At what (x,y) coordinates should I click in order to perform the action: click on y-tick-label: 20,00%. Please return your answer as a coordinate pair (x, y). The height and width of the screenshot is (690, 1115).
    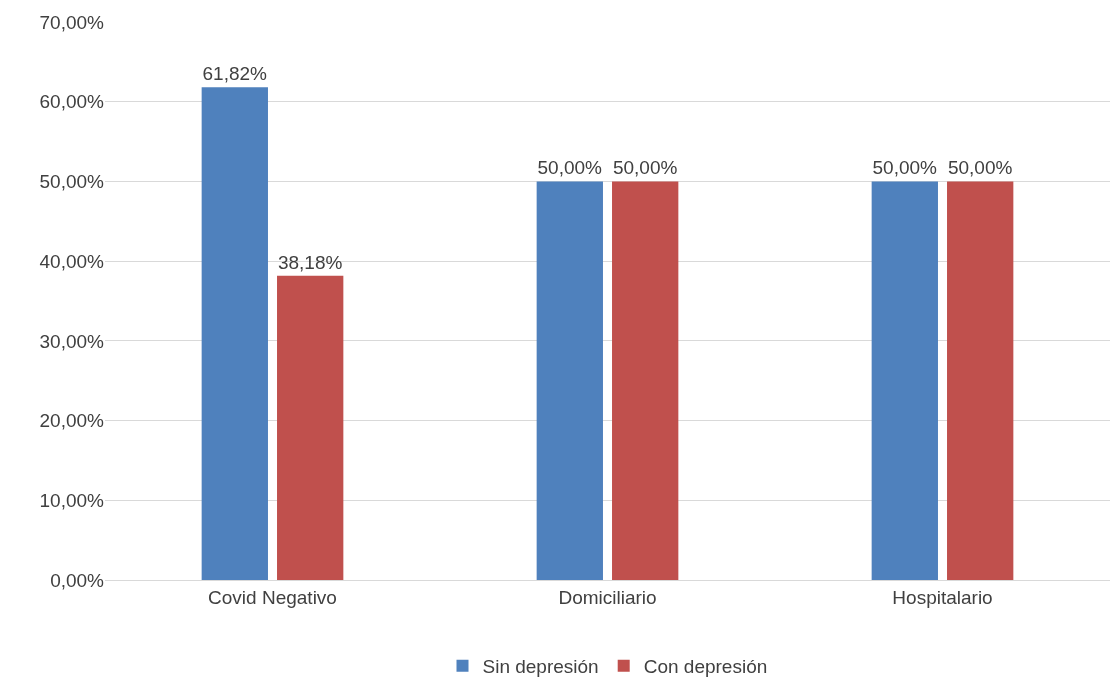
    Looking at the image, I should click on (72, 421).